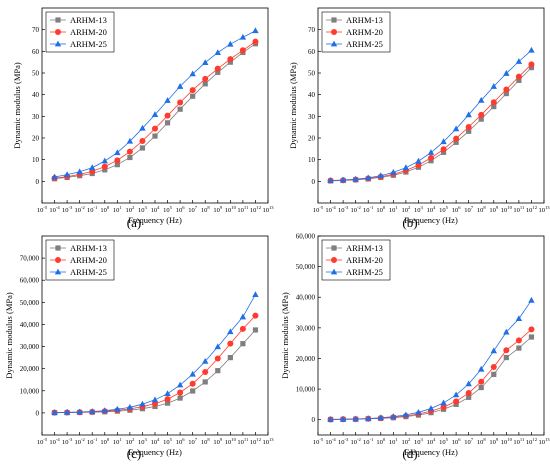  What do you see at coordinates (312, 95) in the screenshot?
I see `y-tick-label: 40` at bounding box center [312, 95].